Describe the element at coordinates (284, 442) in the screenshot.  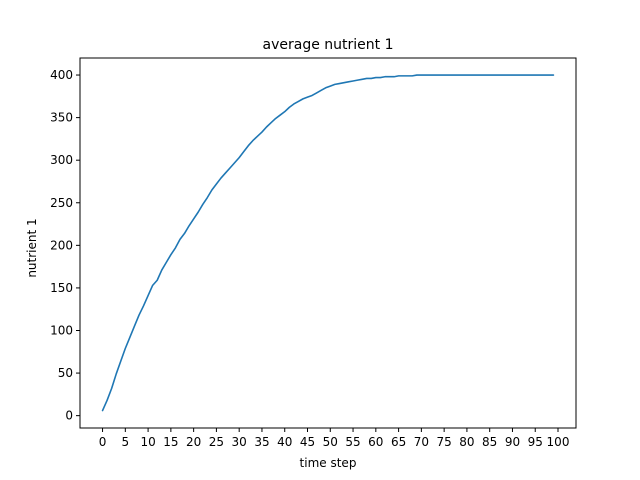
I see `x-tick-label: 40` at that location.